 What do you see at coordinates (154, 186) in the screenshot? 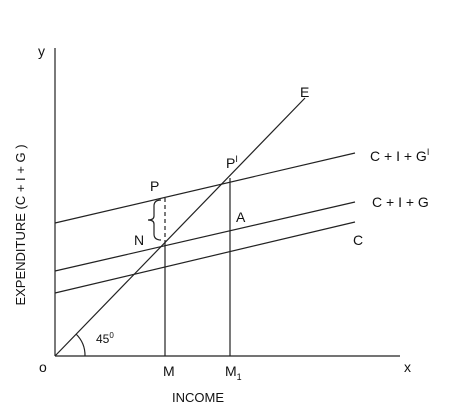
I see `point-p: P` at bounding box center [154, 186].